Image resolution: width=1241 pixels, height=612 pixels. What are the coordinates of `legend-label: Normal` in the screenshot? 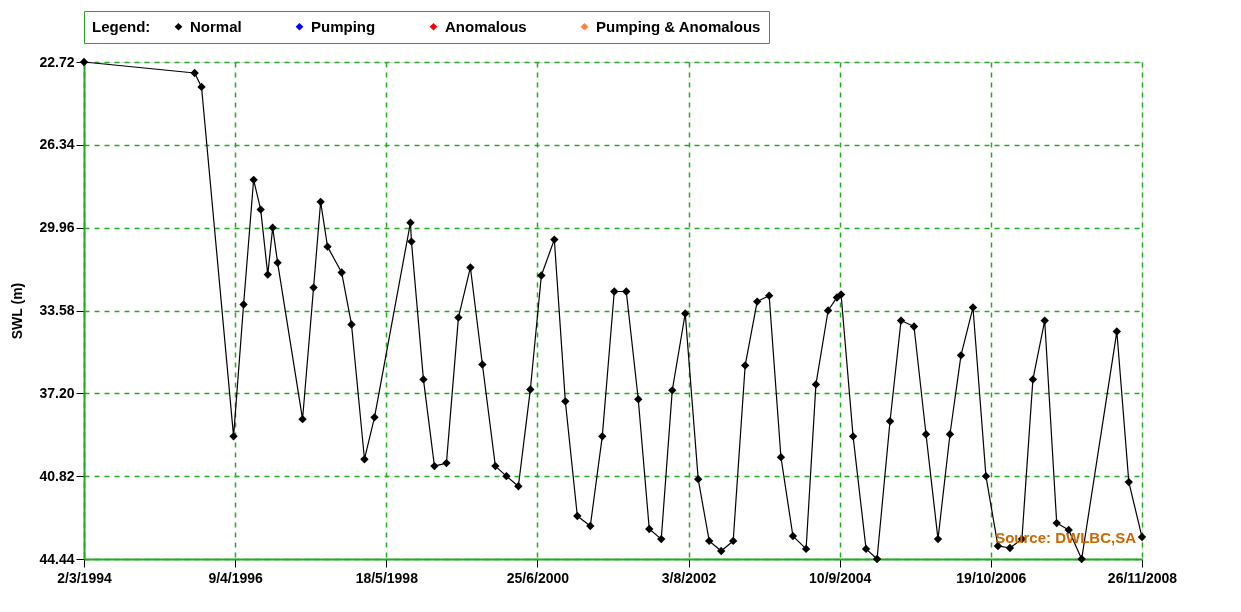 It's located at (216, 26).